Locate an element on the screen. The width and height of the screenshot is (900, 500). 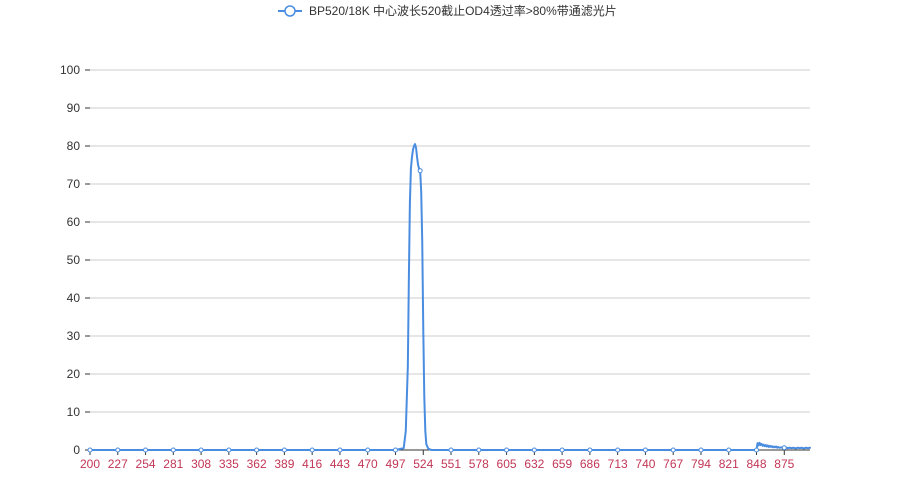
x-tick-label: 686 is located at coordinates (590, 464).